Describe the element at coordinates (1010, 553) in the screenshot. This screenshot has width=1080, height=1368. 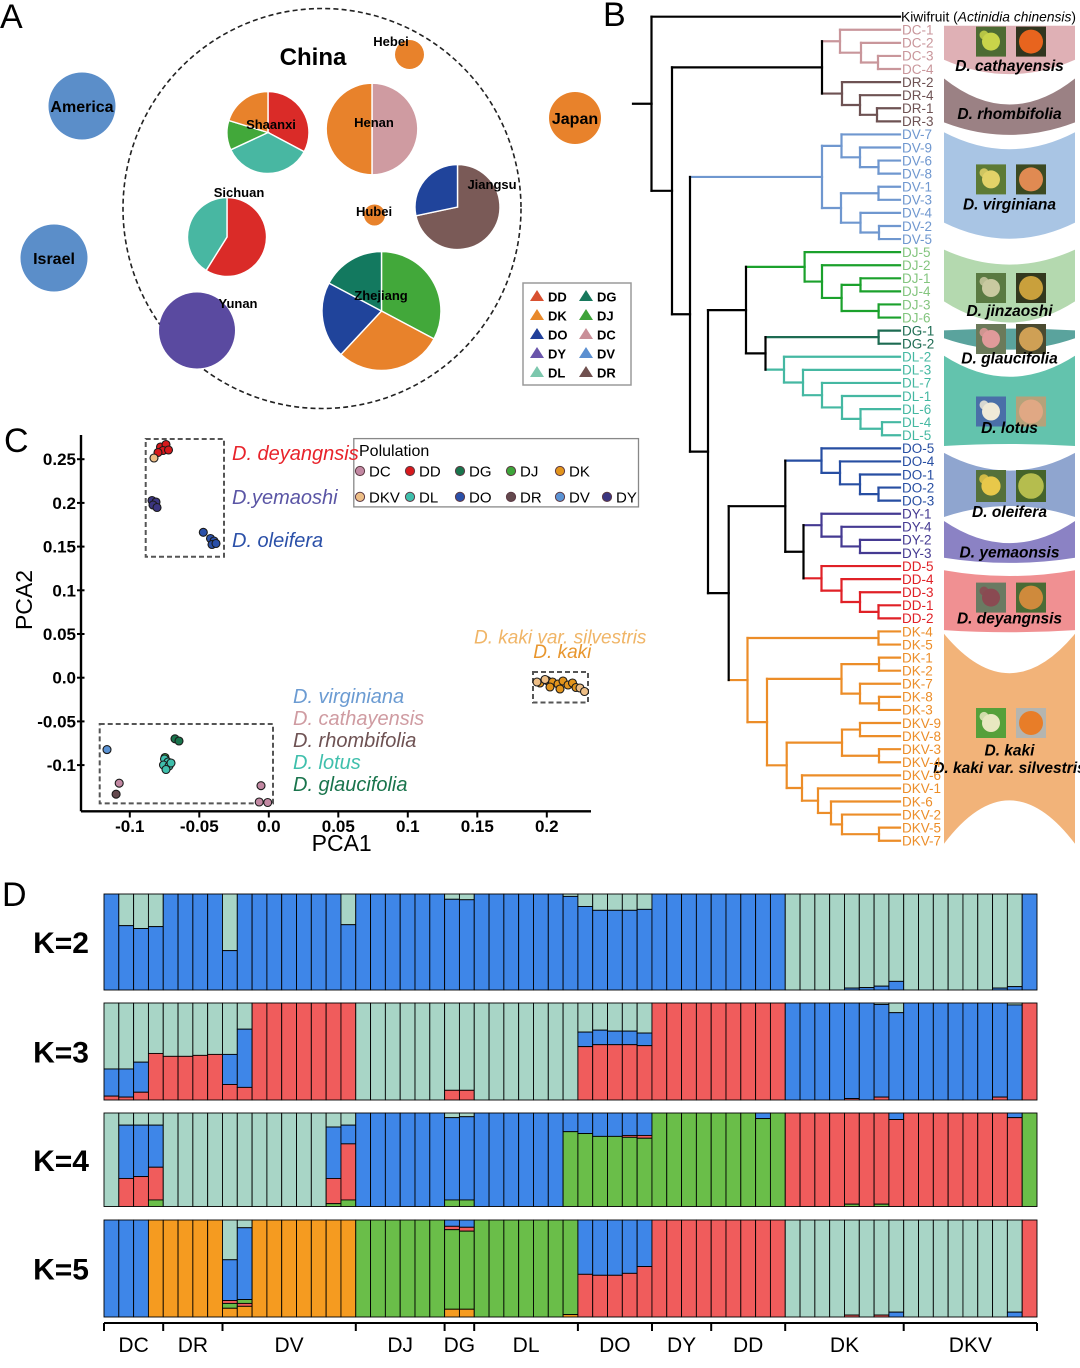
I see `svg-text: D. yemaonsis` at that location.